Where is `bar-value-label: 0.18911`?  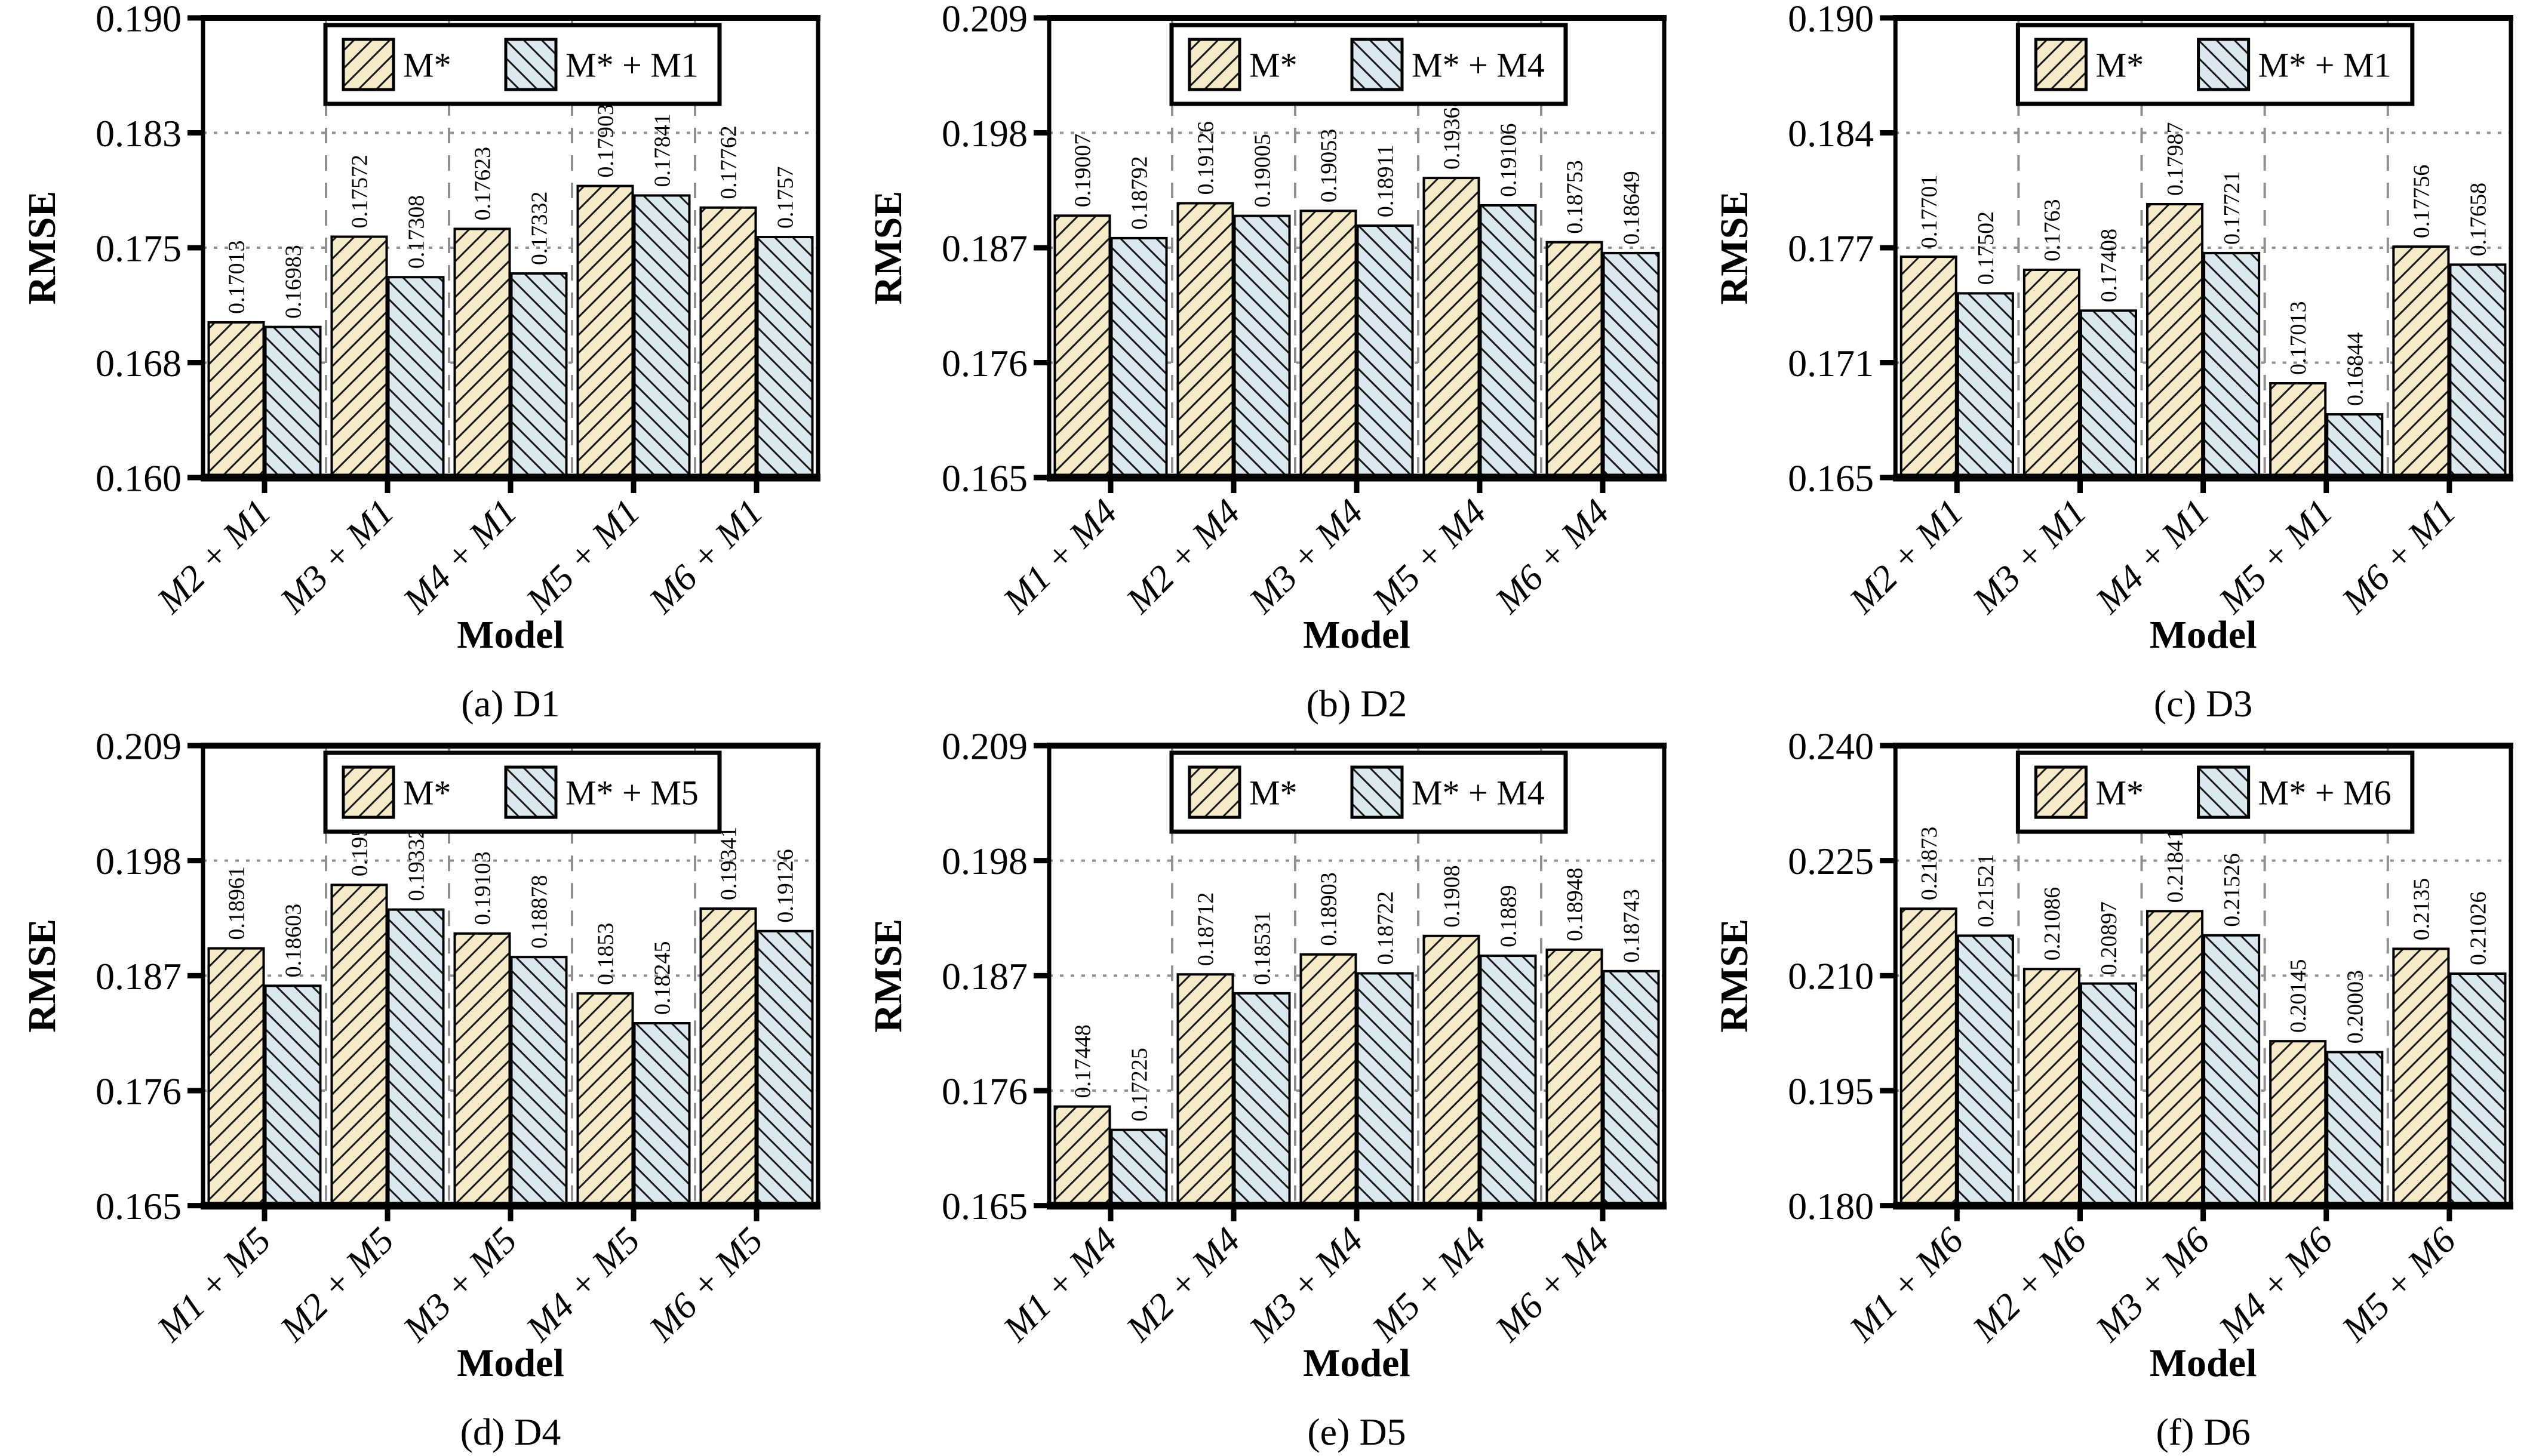
bar-value-label: 0.18911 is located at coordinates (1385, 181).